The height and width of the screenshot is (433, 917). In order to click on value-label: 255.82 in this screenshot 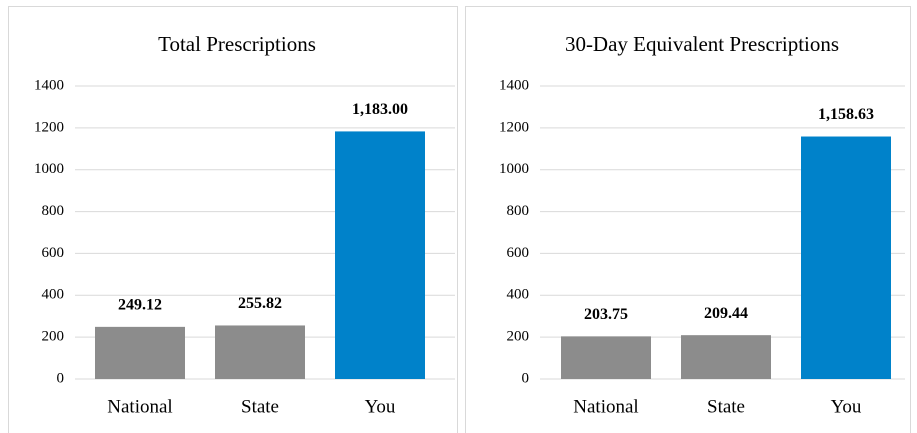, I will do `click(260, 303)`.